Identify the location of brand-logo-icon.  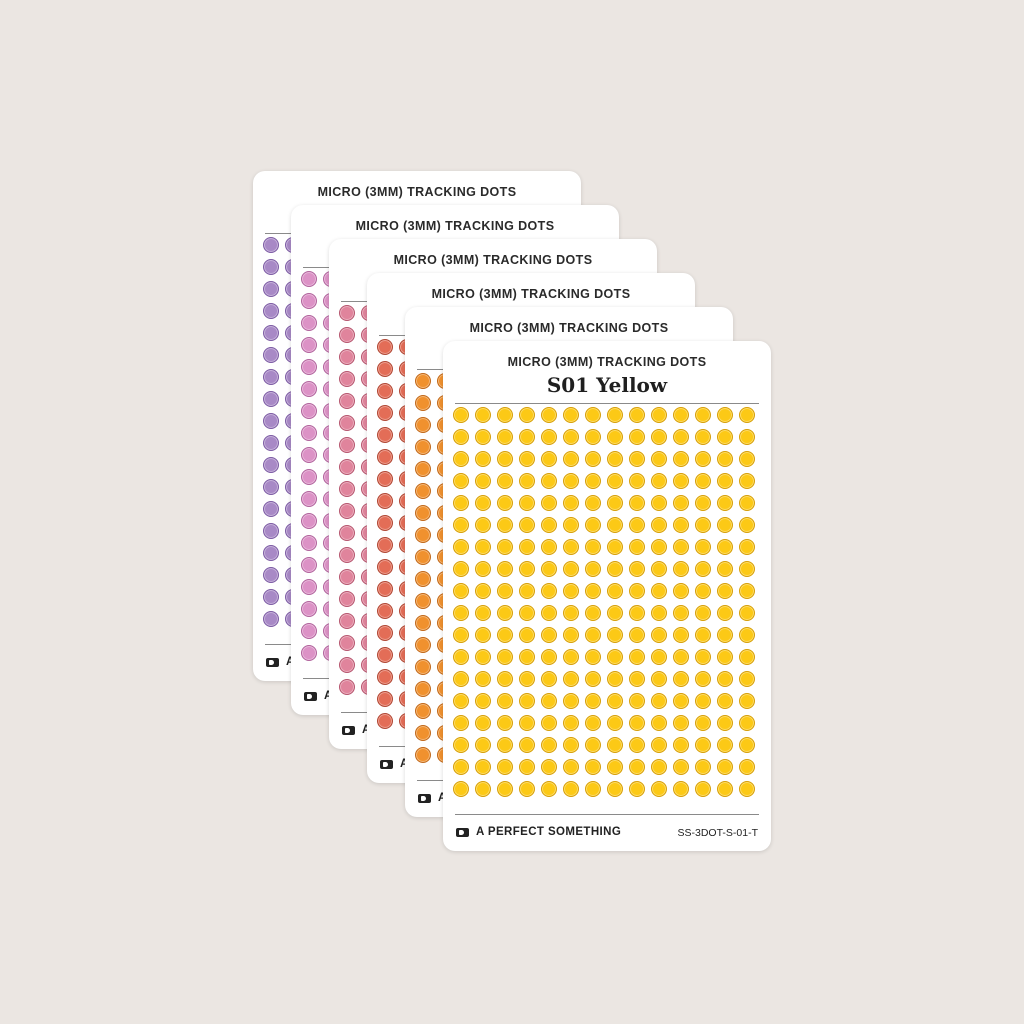
(348, 730).